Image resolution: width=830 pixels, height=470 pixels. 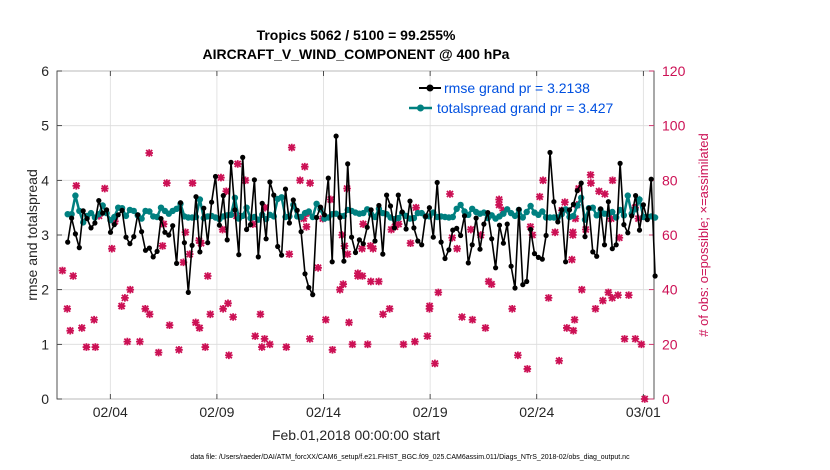 What do you see at coordinates (45, 235) in the screenshot?
I see `y-tick-label: 3` at bounding box center [45, 235].